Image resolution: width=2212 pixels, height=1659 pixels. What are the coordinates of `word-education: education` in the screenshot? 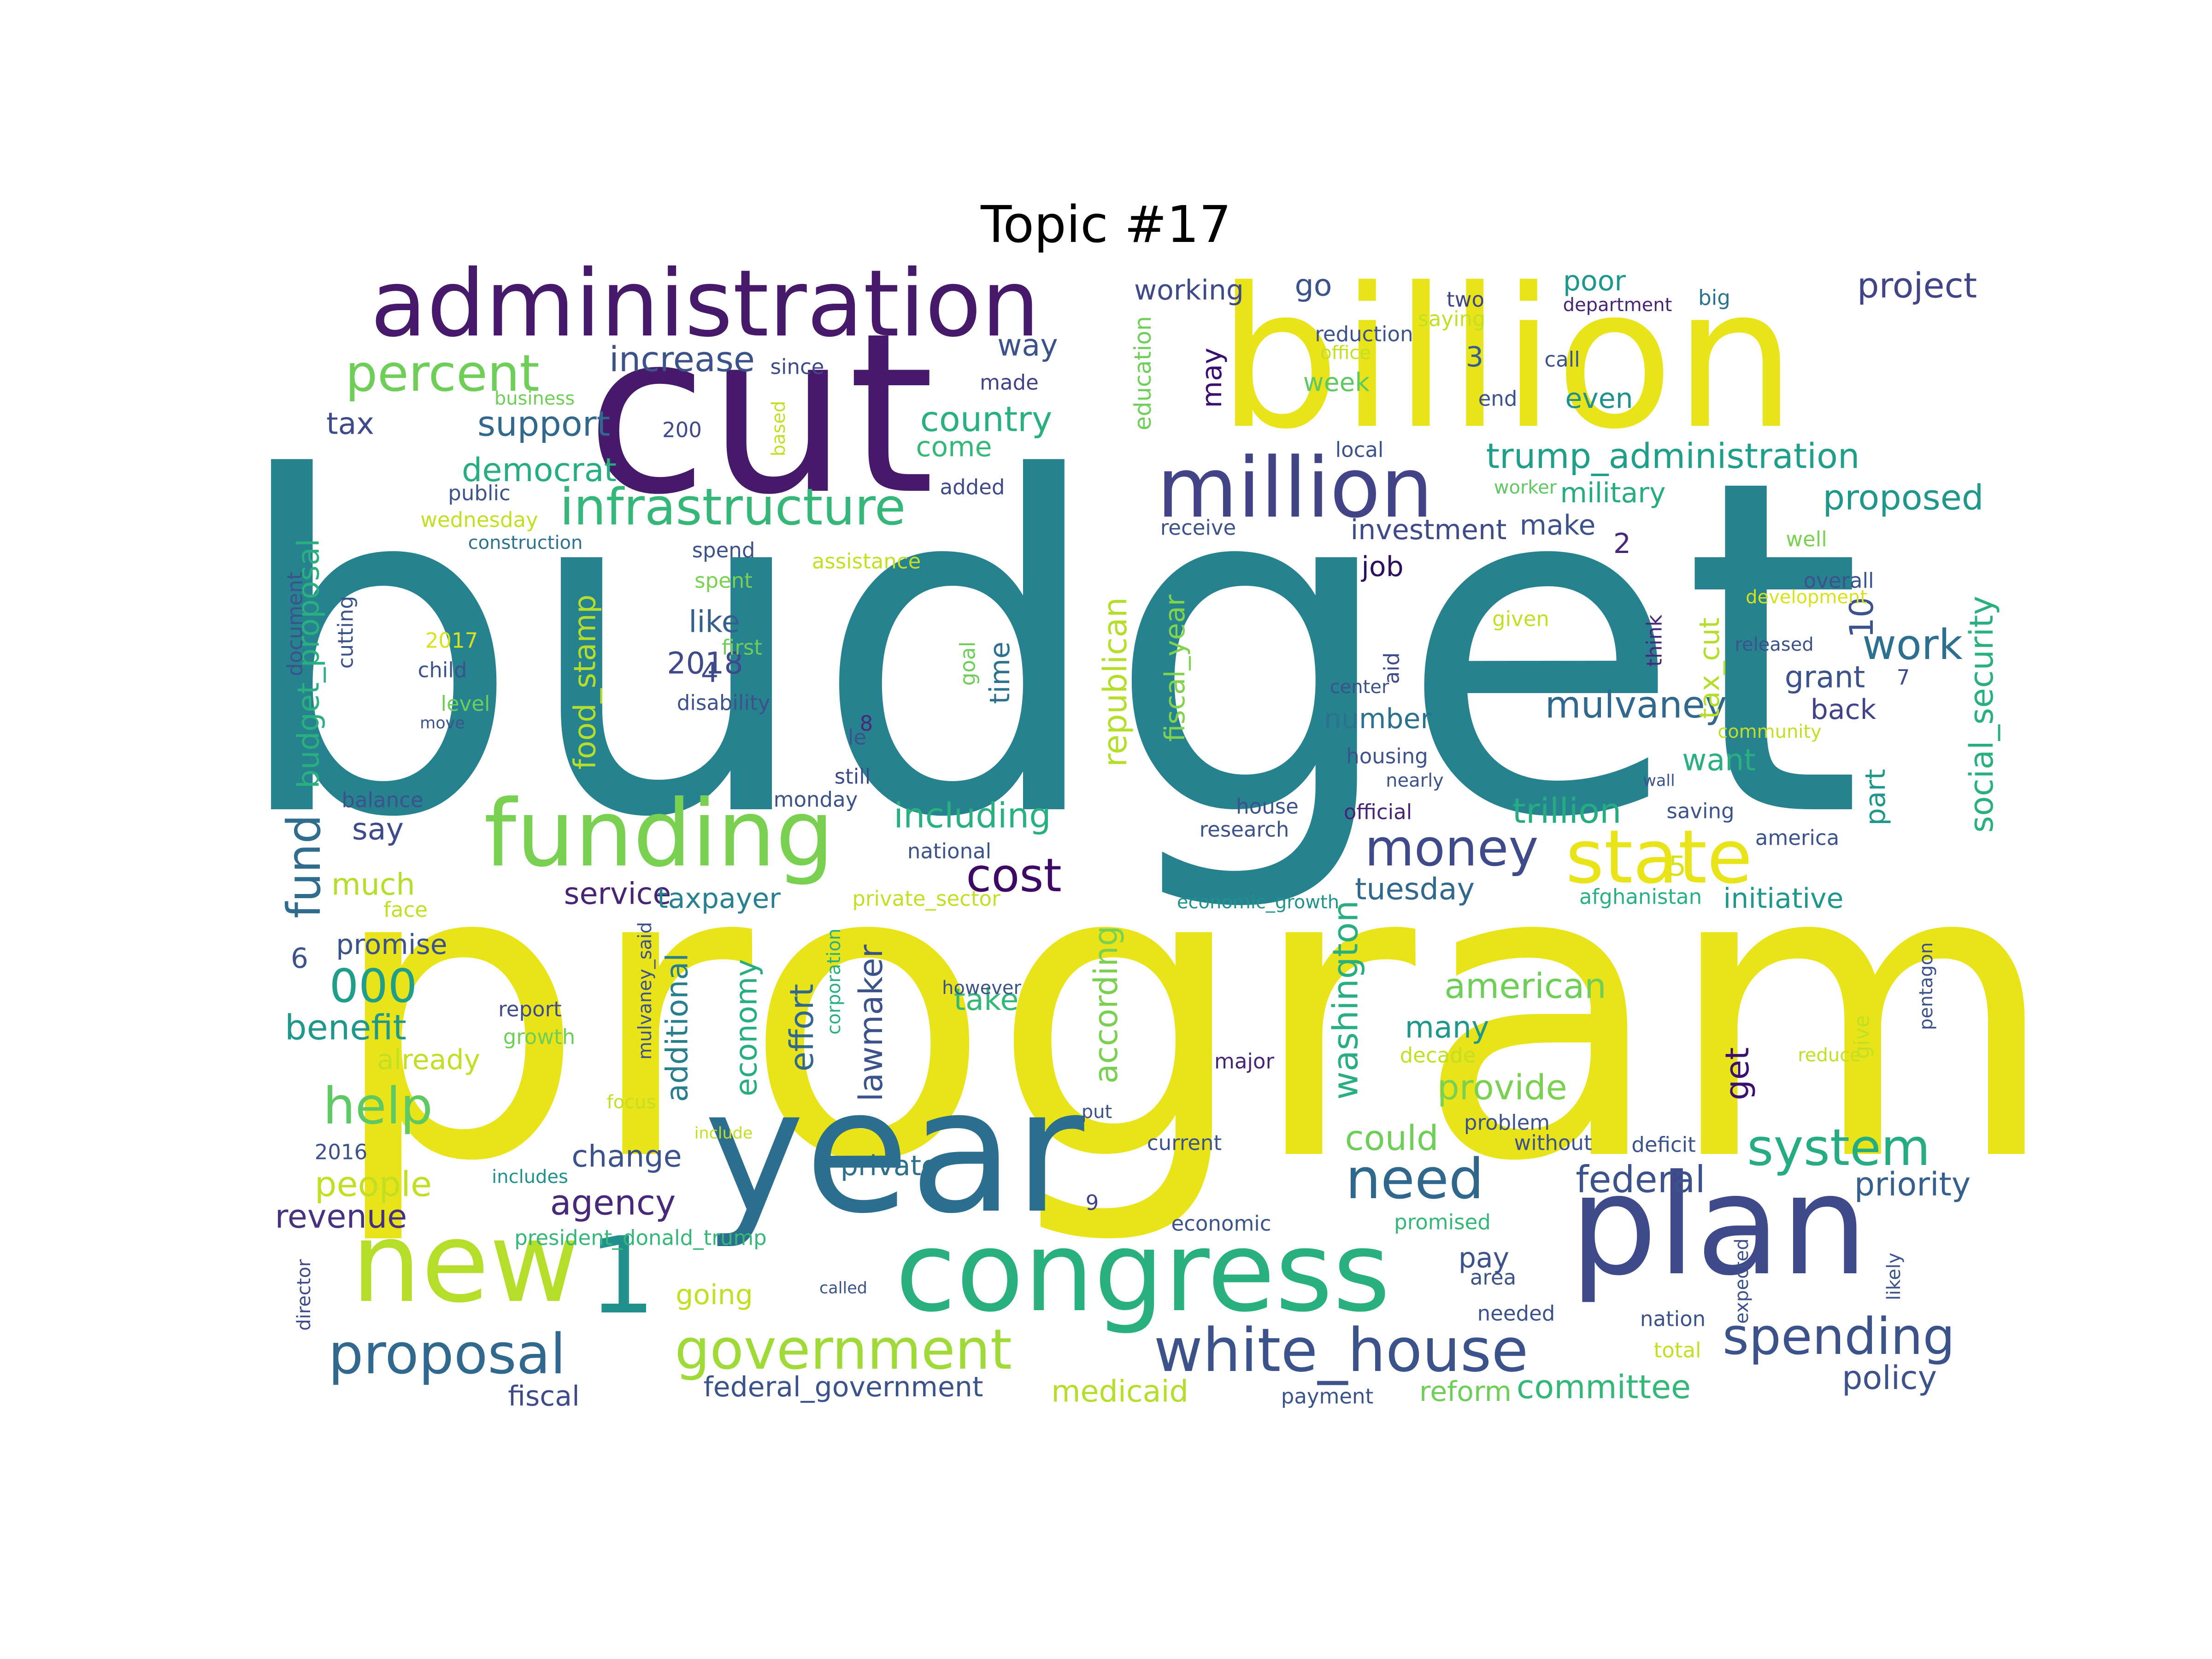 It's located at (1143, 373).